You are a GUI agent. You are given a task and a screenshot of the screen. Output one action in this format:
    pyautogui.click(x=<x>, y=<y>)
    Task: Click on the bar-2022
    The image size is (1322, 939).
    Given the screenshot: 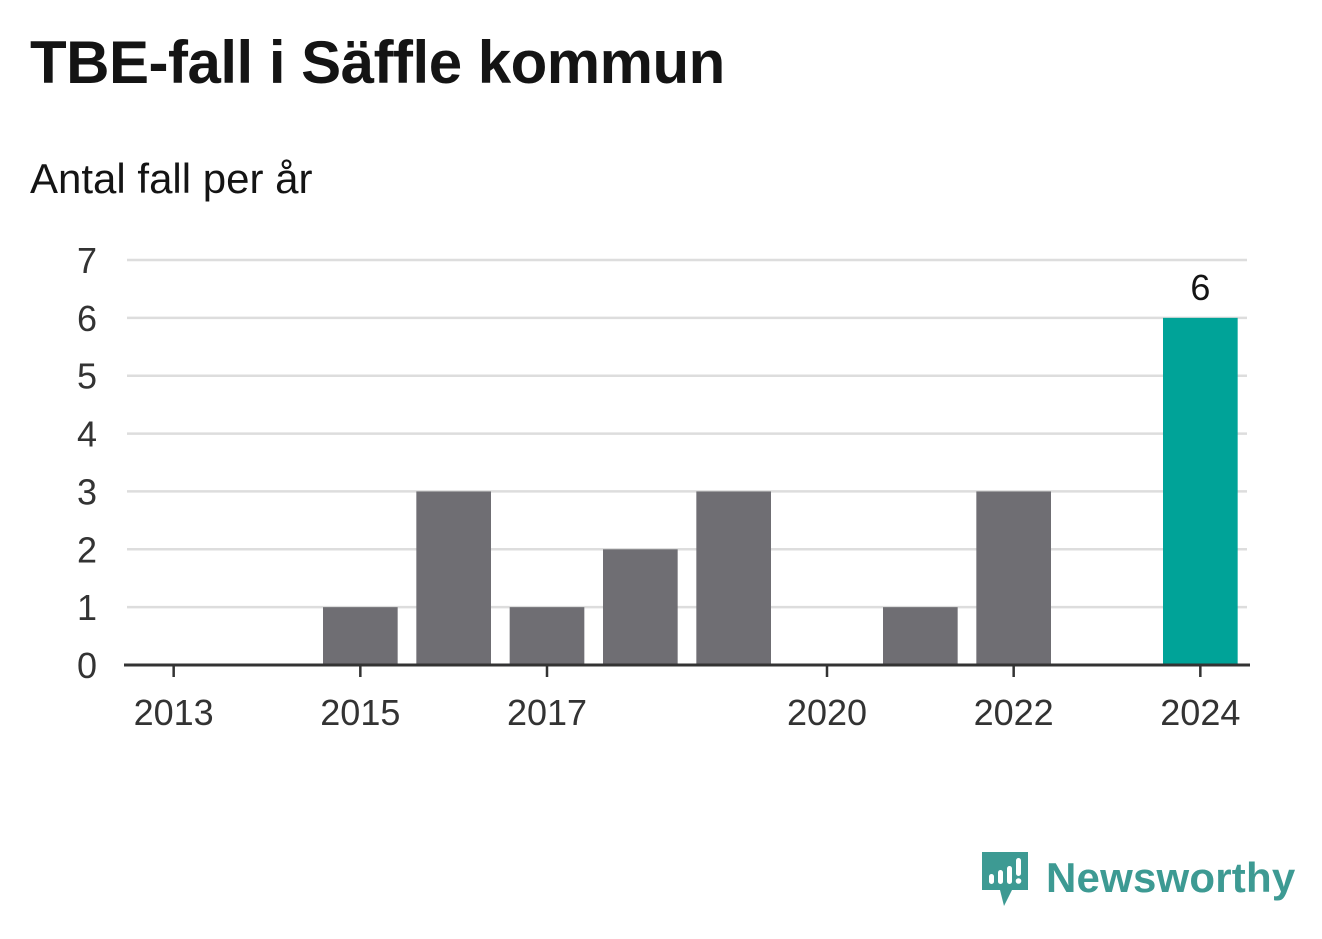 What is the action you would take?
    pyautogui.click(x=1013, y=578)
    